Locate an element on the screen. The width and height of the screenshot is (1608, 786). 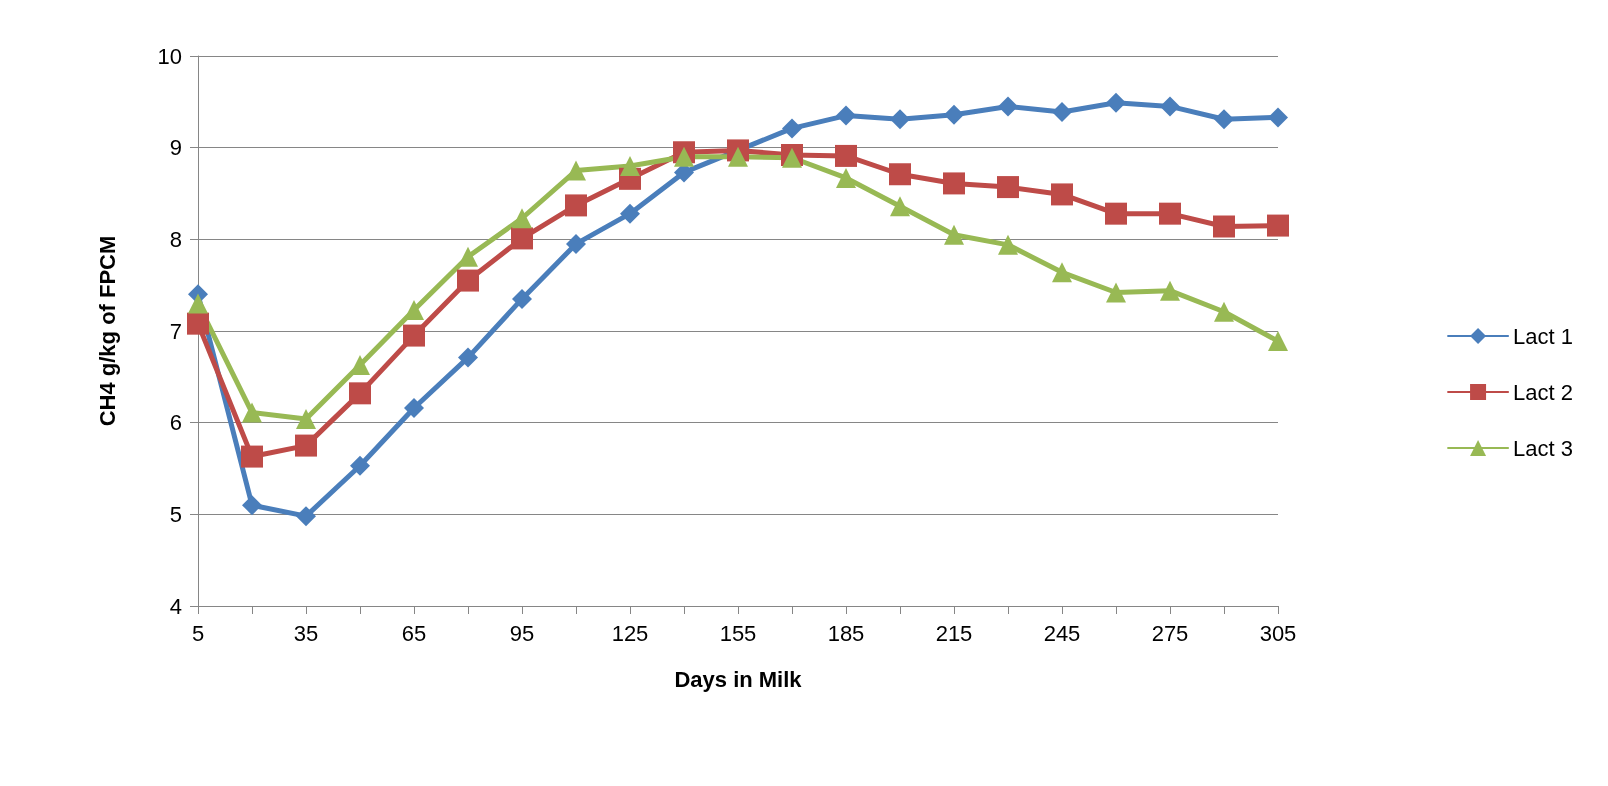
y-axis-title: CH4 g/kg of FPCM is located at coordinates (107, 331).